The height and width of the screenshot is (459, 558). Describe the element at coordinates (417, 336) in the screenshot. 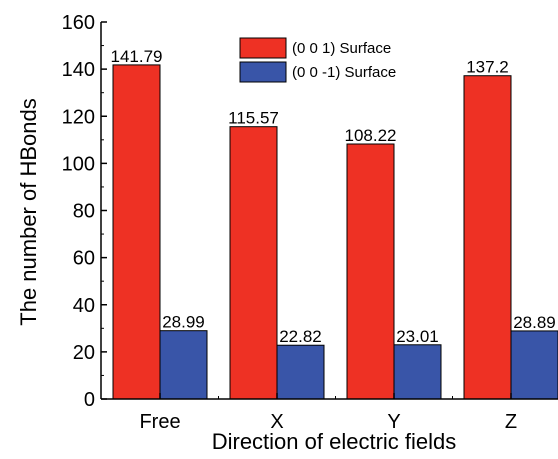

I see `data-label-y-series-2: 23.01` at that location.